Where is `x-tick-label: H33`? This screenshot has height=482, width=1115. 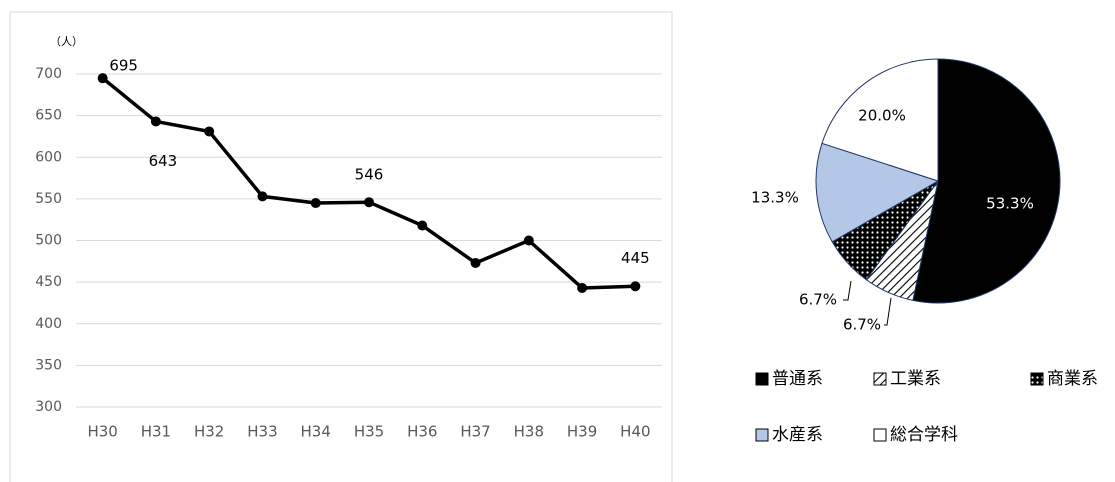 x-tick-label: H33 is located at coordinates (262, 432).